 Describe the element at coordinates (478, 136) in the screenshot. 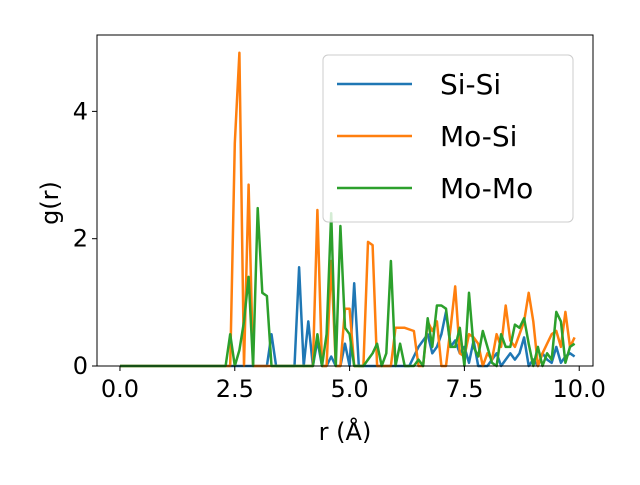

I see `legend-label-mo-si: Mo-Si` at that location.